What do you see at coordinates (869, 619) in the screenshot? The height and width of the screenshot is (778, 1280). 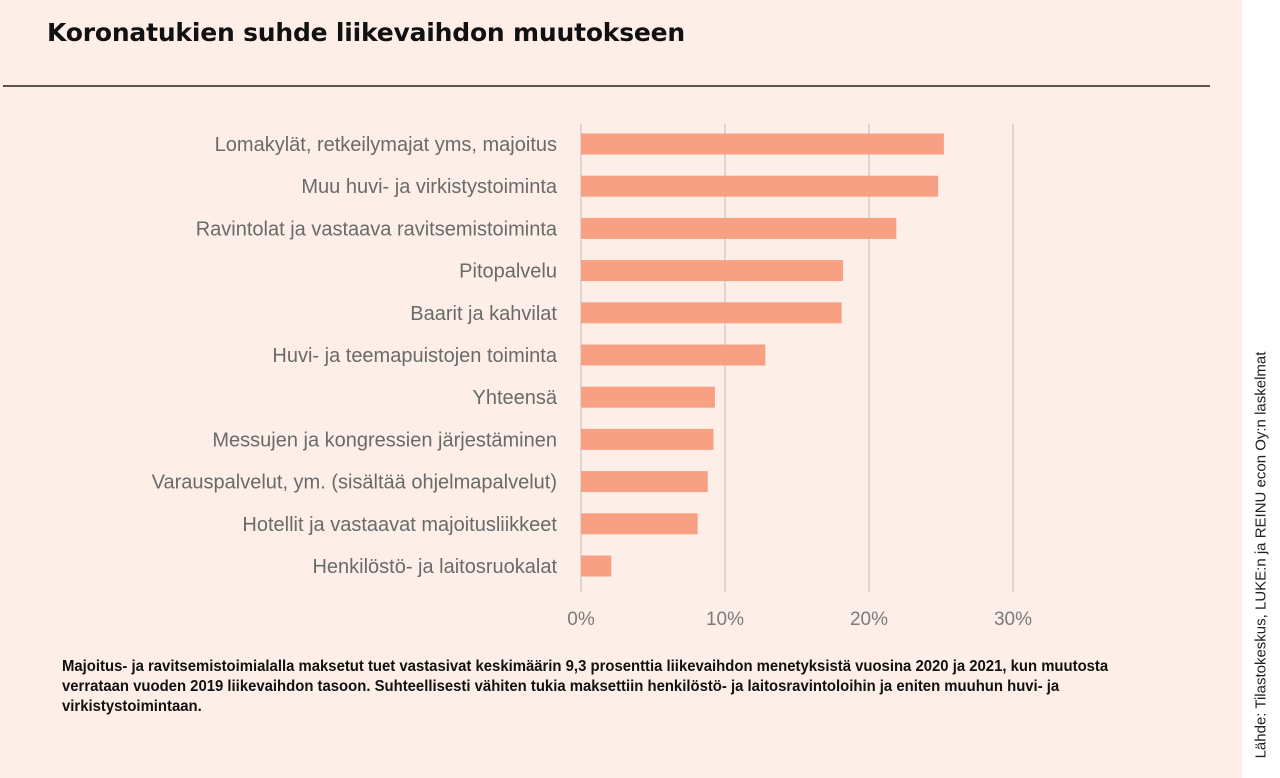 I see `x-tick-label-2: 20%` at bounding box center [869, 619].